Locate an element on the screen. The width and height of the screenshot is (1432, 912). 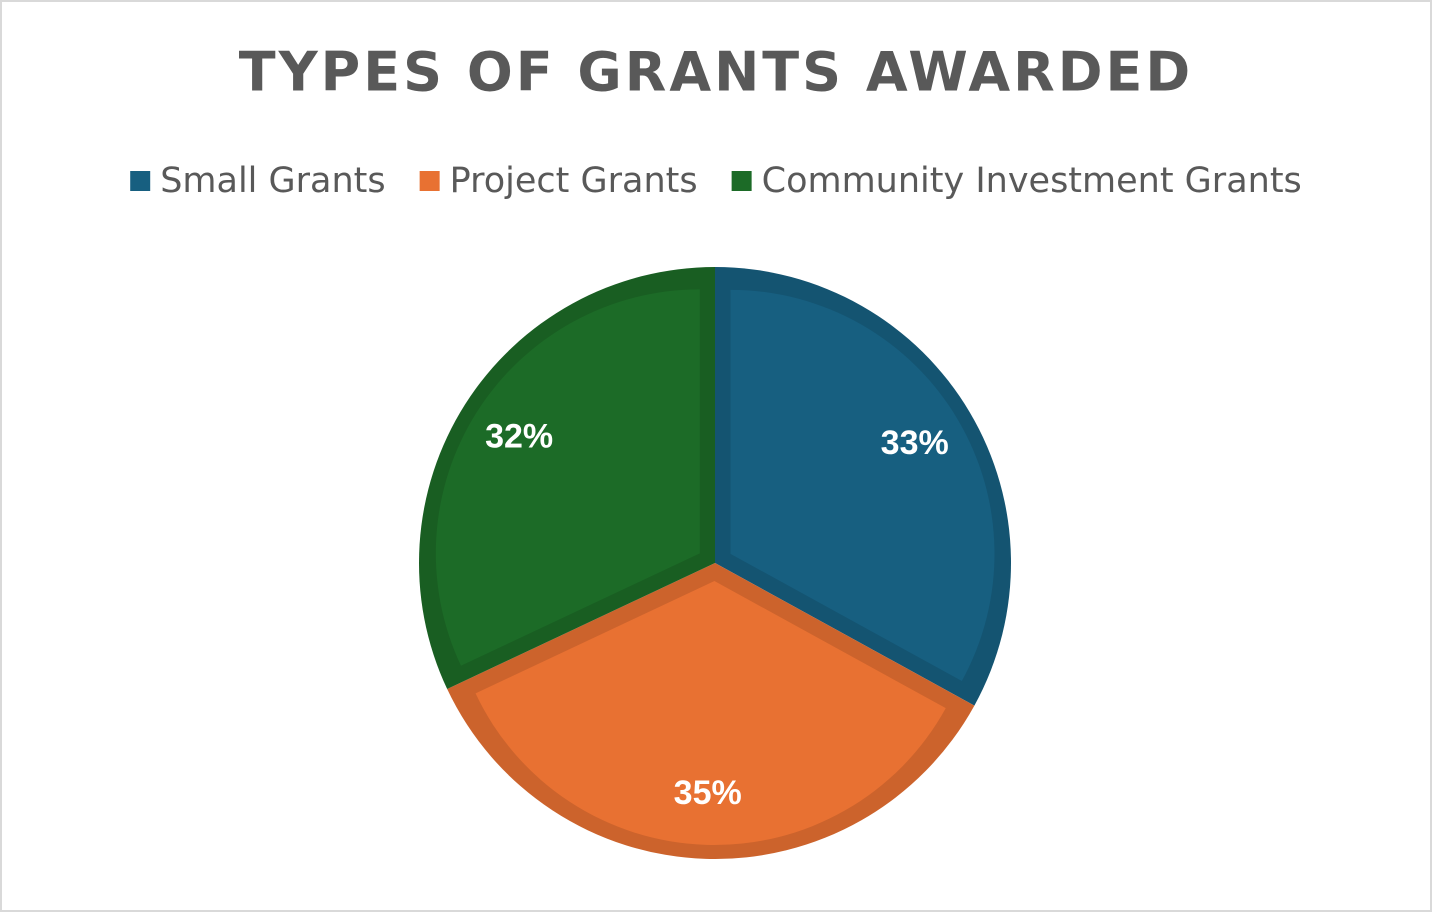
data-label: 33% is located at coordinates (915, 443).